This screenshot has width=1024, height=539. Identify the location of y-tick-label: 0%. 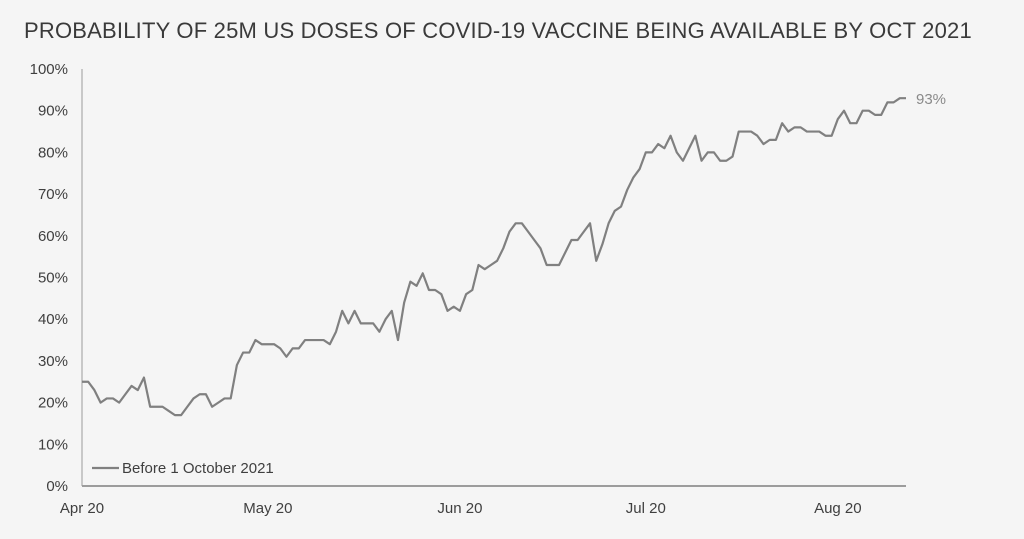
(57, 486).